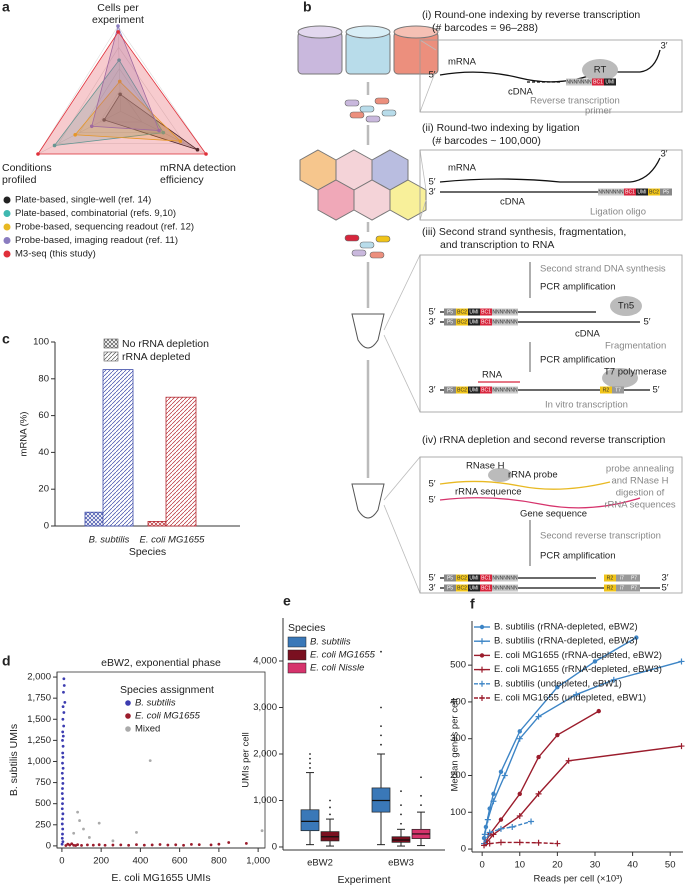 This screenshot has height=890, width=685. What do you see at coordinates (147, 552) in the screenshot?
I see `x-axis-label: Species` at bounding box center [147, 552].